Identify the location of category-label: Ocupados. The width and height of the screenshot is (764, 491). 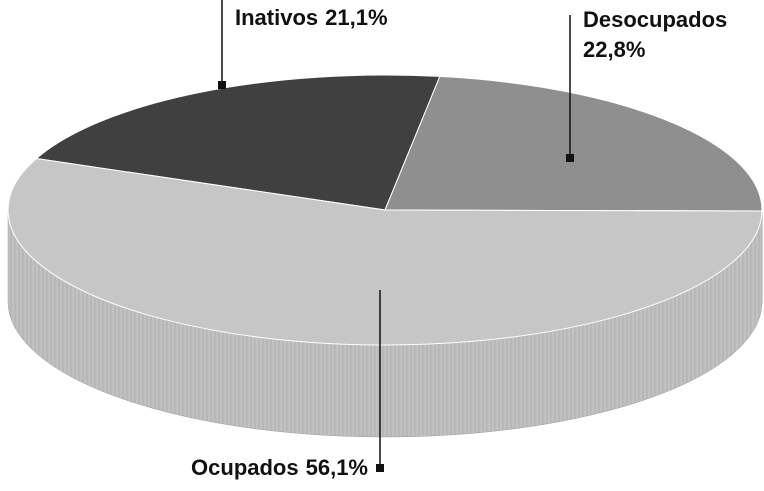
(245, 467).